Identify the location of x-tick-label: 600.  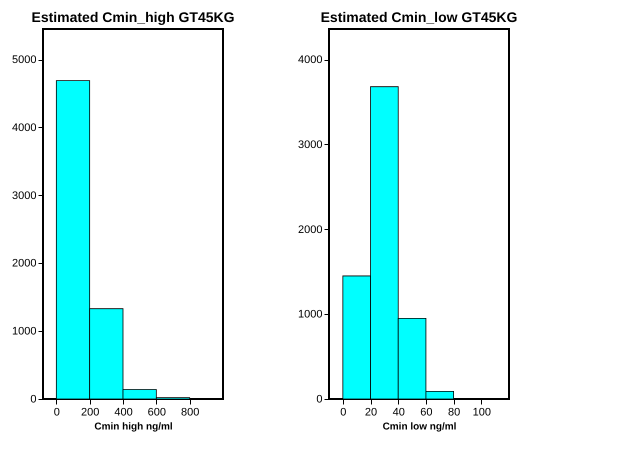
(157, 412).